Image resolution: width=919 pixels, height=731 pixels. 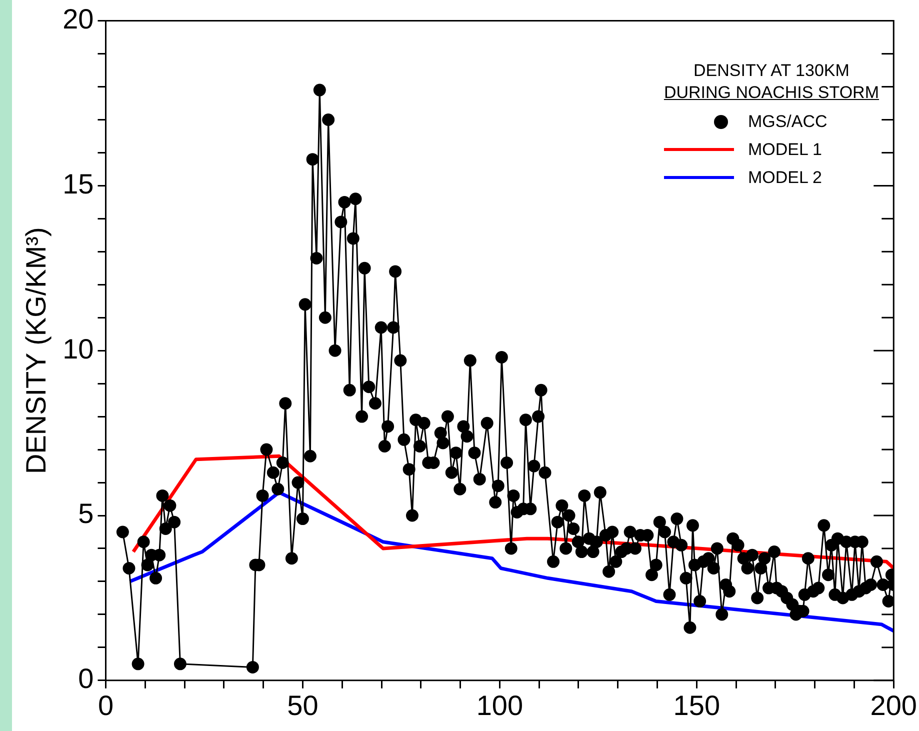 What do you see at coordinates (106, 705) in the screenshot?
I see `x-tick-label: 0` at bounding box center [106, 705].